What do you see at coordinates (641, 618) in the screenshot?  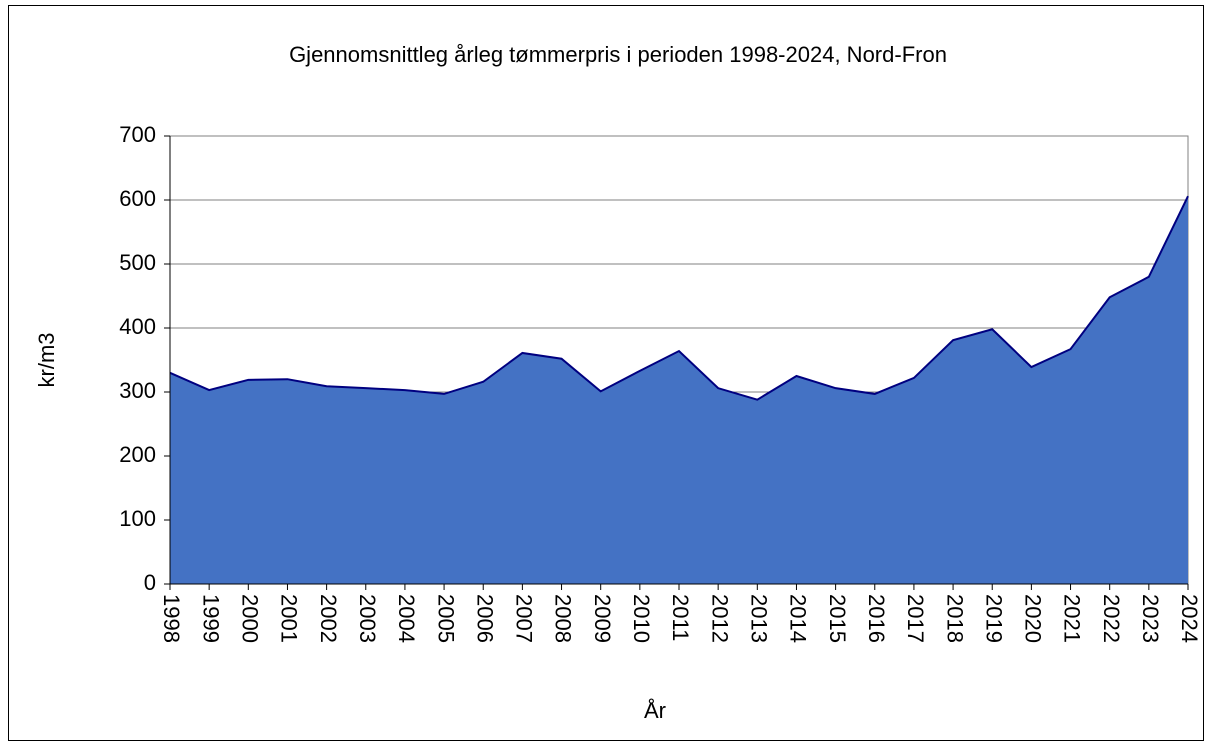 I see `x-tick-label: 2010` at bounding box center [641, 618].